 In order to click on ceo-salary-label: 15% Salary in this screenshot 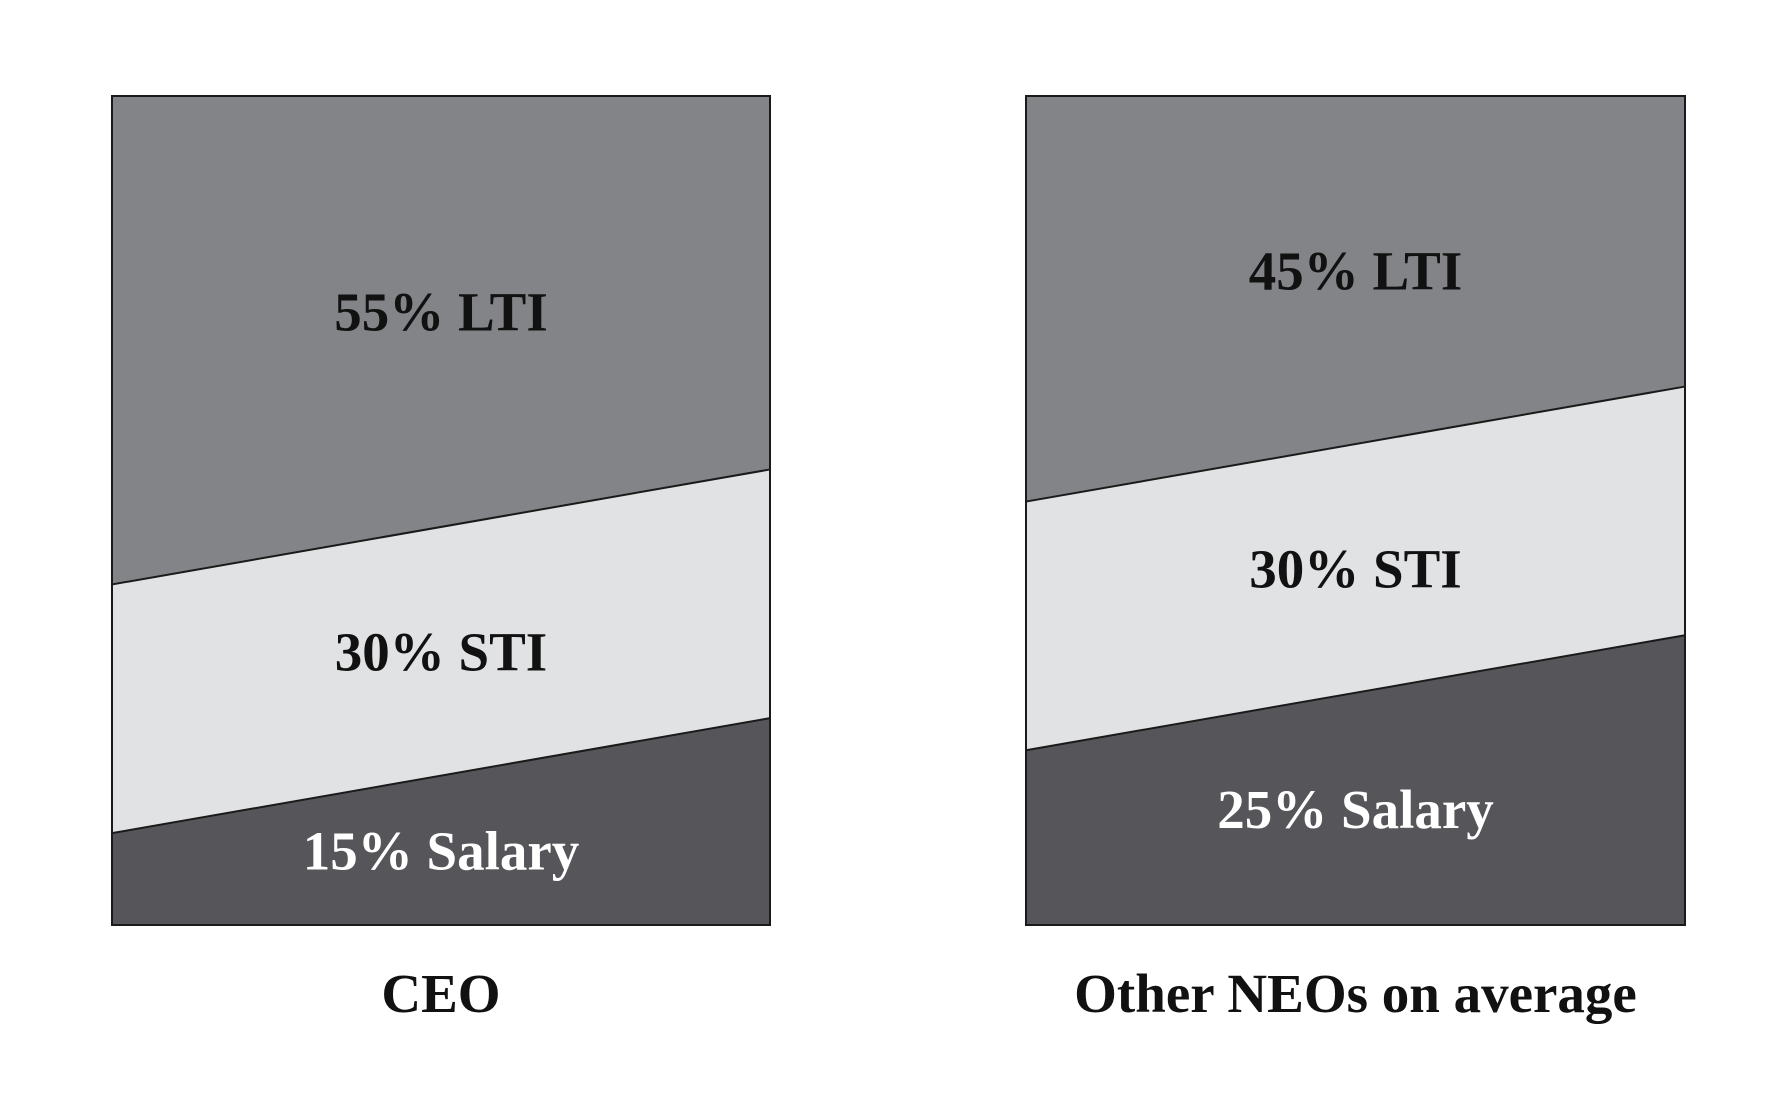, I will do `click(441, 851)`.